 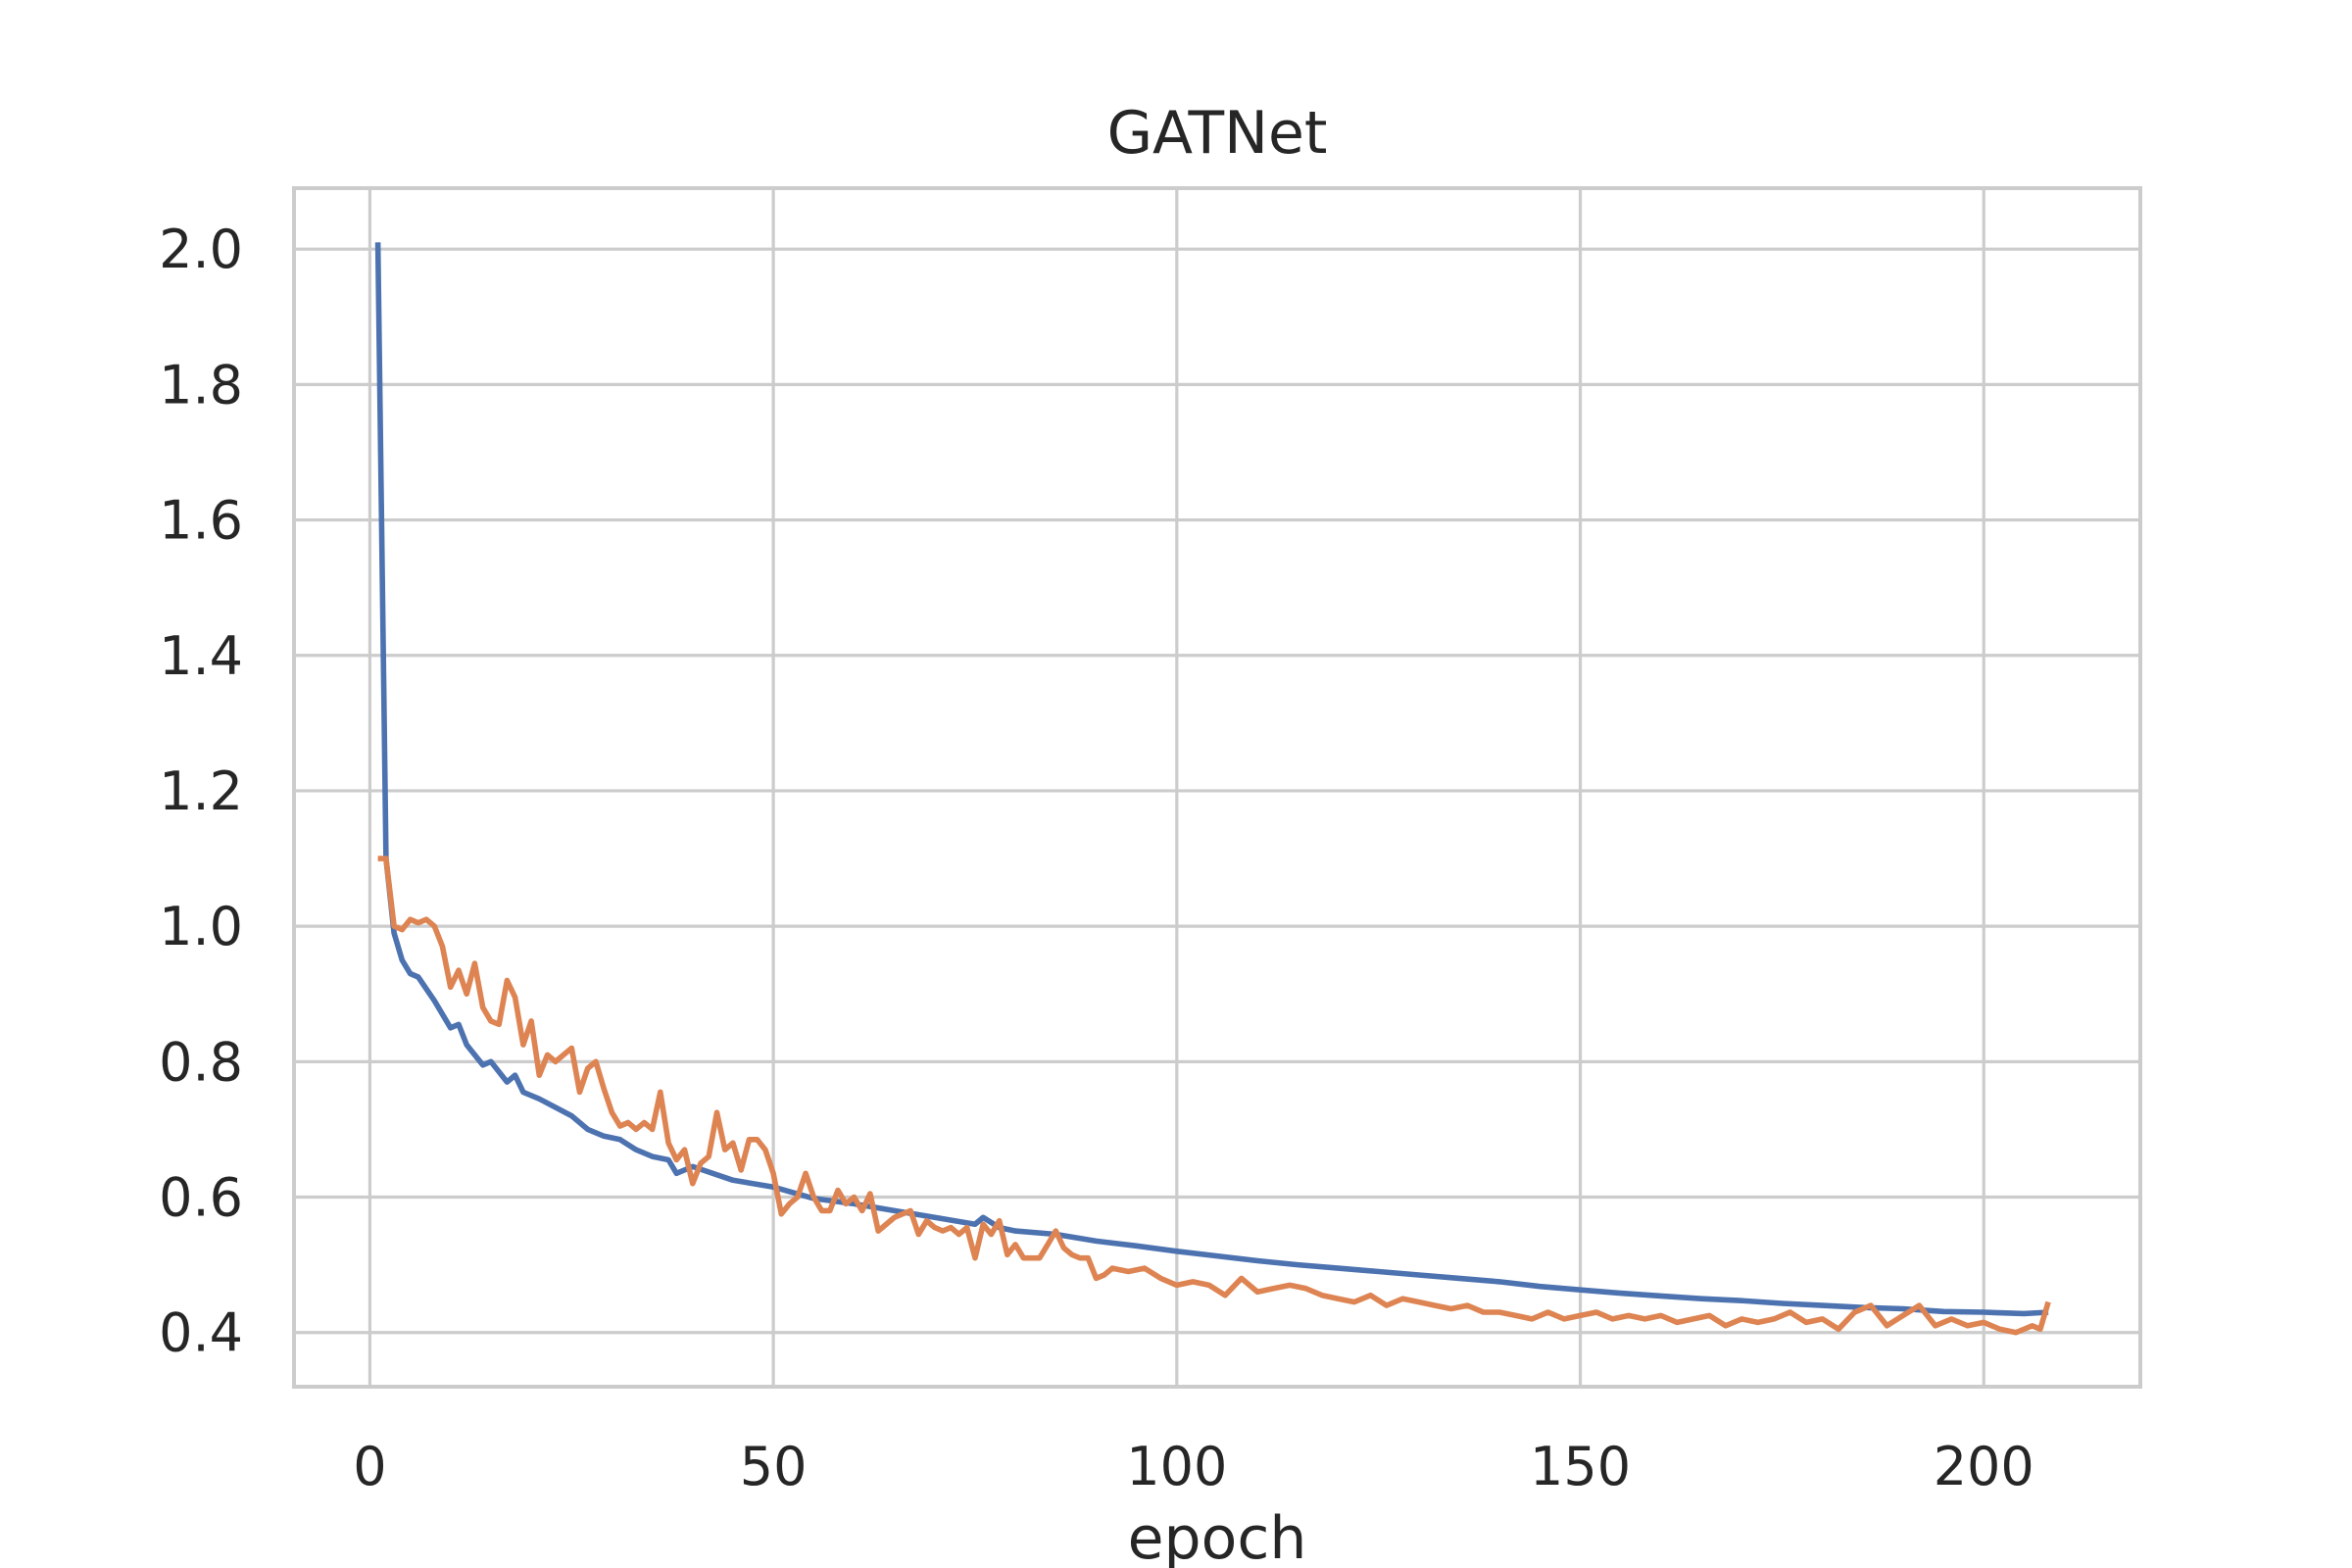 What do you see at coordinates (201, 1062) in the screenshot?
I see `y-tick-label: 0.8` at bounding box center [201, 1062].